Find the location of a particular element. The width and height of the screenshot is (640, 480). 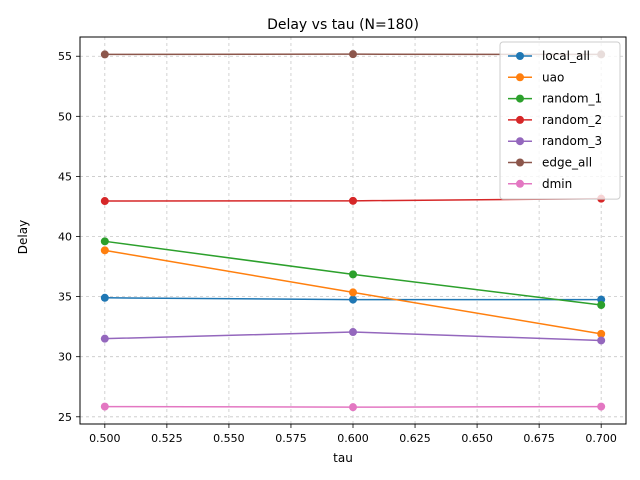

x-tick-label: 0.625 is located at coordinates (415, 438).